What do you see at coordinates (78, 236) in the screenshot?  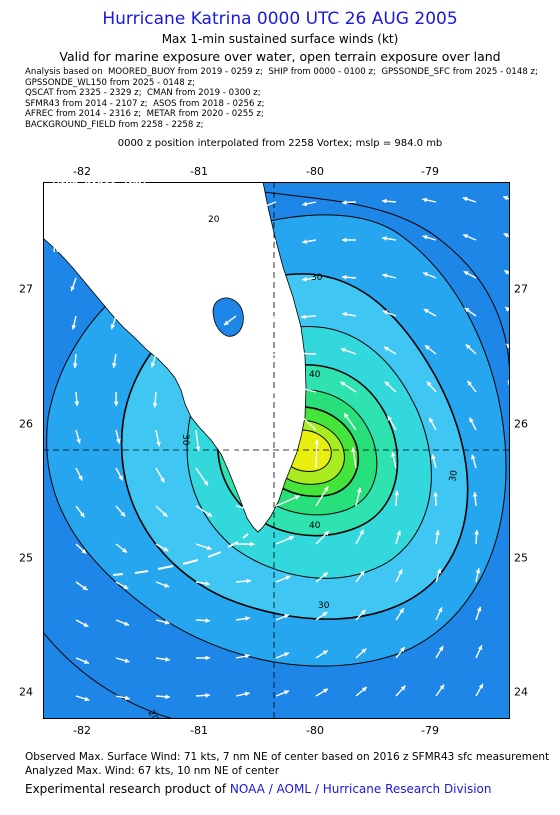 I see `radius-34kt: 39` at bounding box center [78, 236].